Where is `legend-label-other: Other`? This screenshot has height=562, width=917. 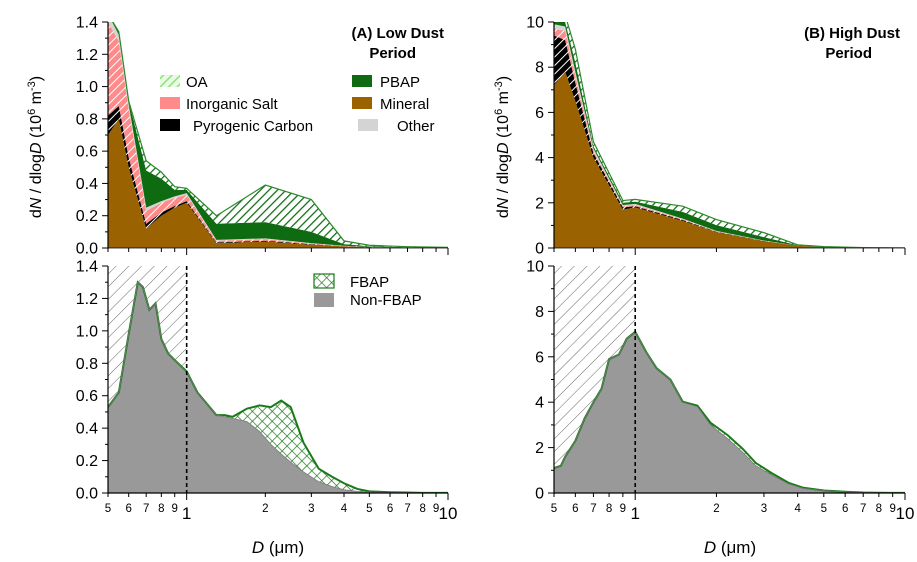 legend-label-other: Other is located at coordinates (416, 126).